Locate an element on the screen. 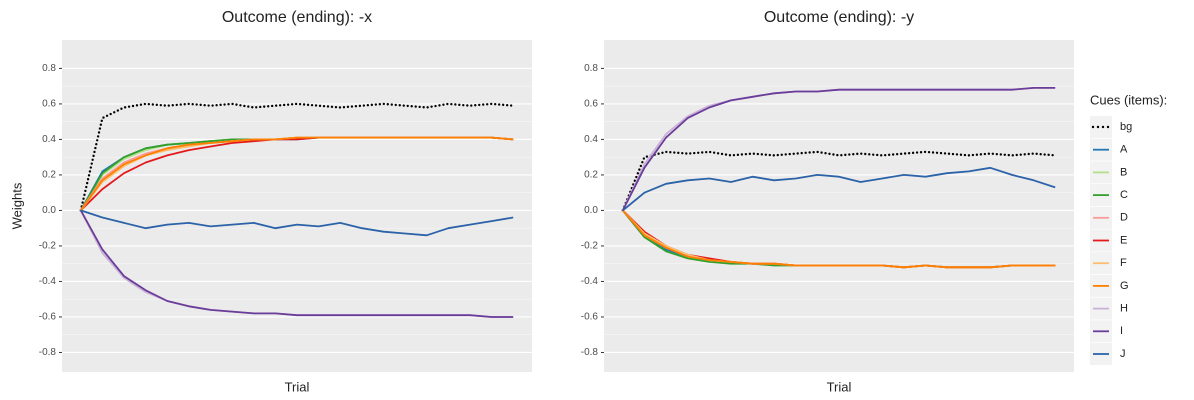 The width and height of the screenshot is (1194, 400). legend-key is located at coordinates (1101, 127).